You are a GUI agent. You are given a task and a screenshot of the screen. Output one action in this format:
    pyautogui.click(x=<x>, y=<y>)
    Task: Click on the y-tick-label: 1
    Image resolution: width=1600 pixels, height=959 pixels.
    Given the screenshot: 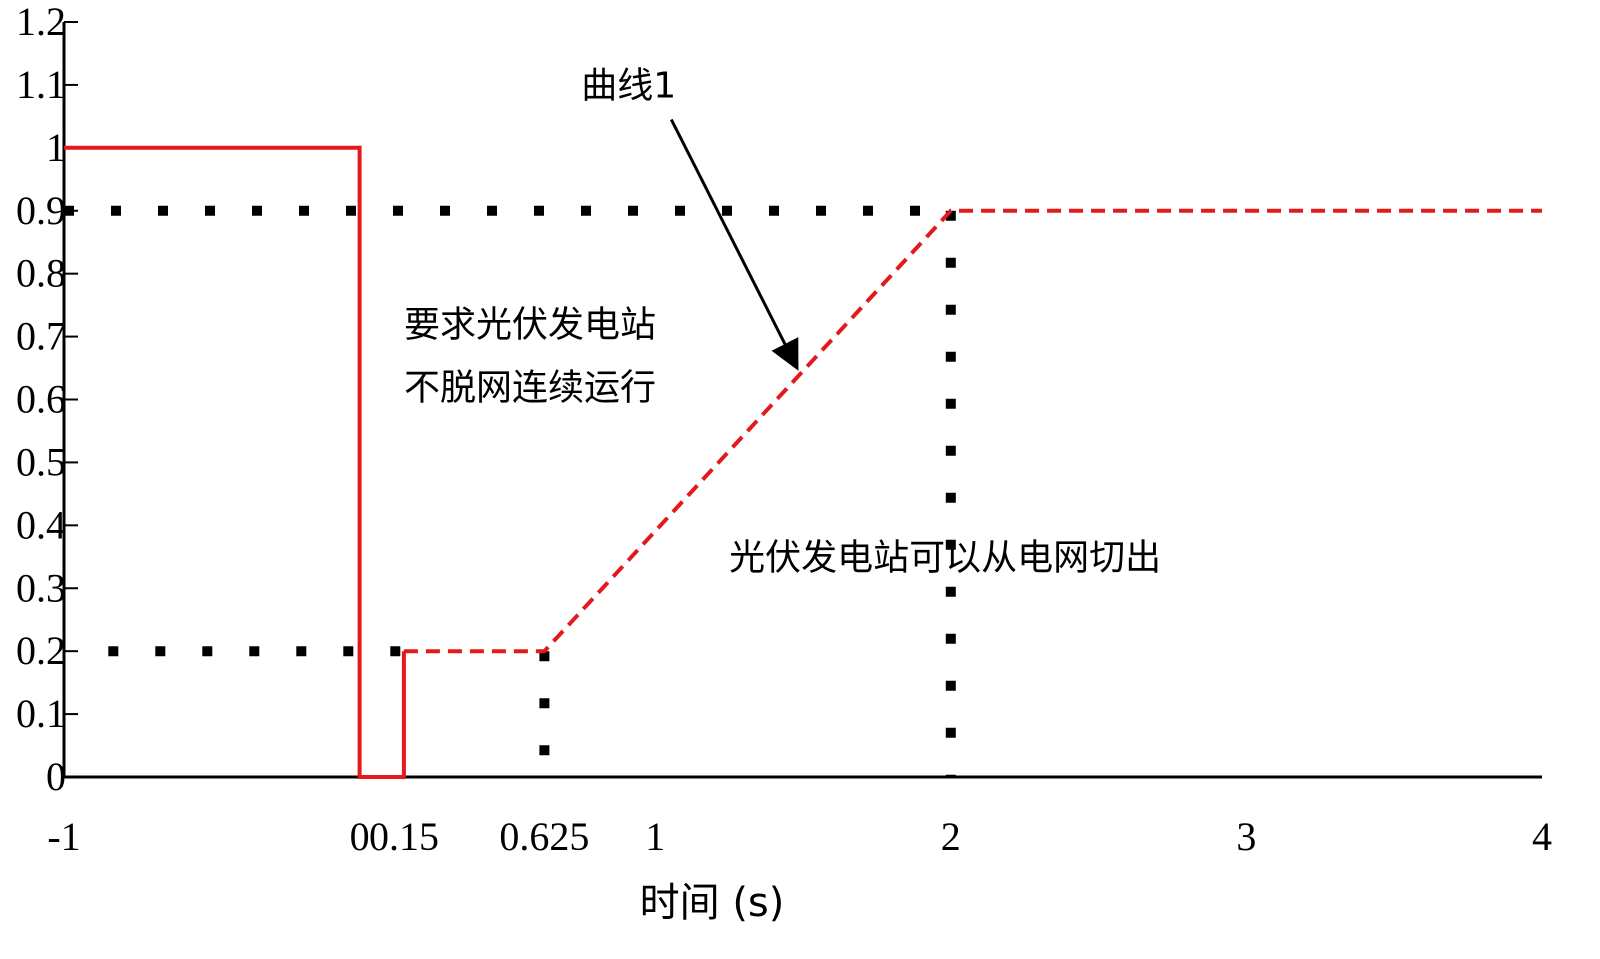 What is the action you would take?
    pyautogui.click(x=56, y=147)
    